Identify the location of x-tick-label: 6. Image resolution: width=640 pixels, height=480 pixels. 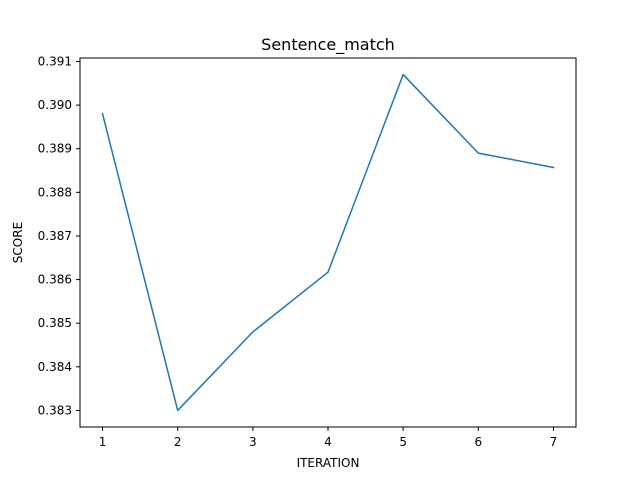
(478, 442).